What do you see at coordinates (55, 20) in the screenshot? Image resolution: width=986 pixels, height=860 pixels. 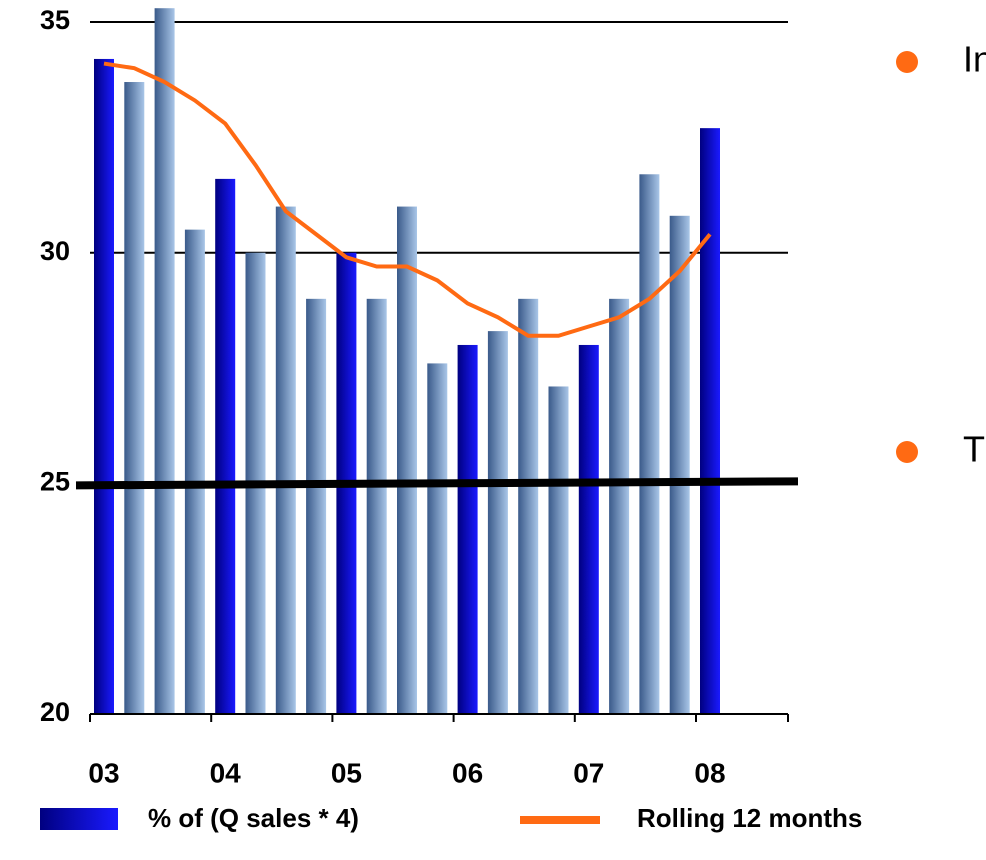 I see `y-tick-label: 35` at bounding box center [55, 20].